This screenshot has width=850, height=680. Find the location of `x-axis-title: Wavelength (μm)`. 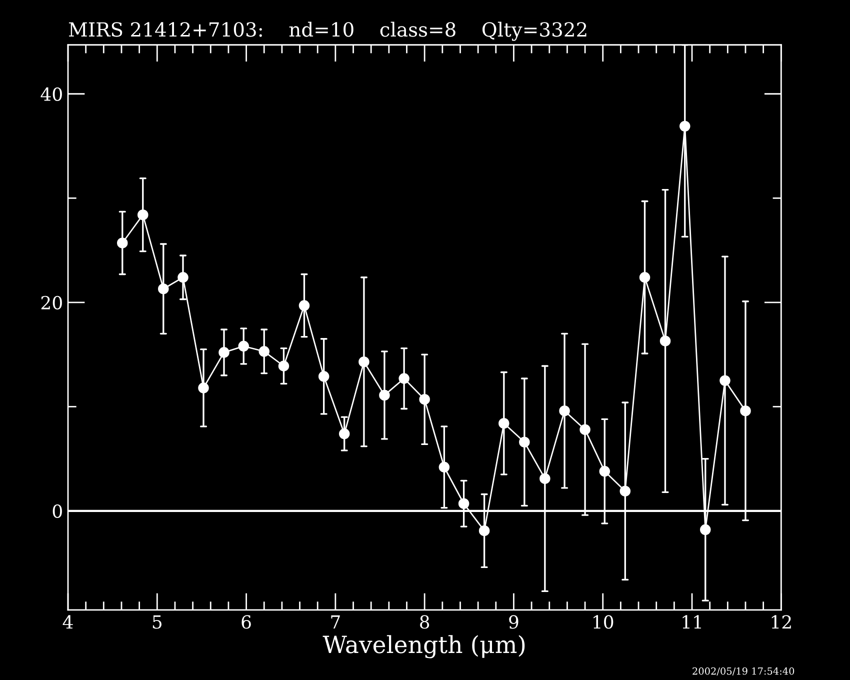

x-axis-title: Wavelength (μm) is located at coordinates (423, 646).